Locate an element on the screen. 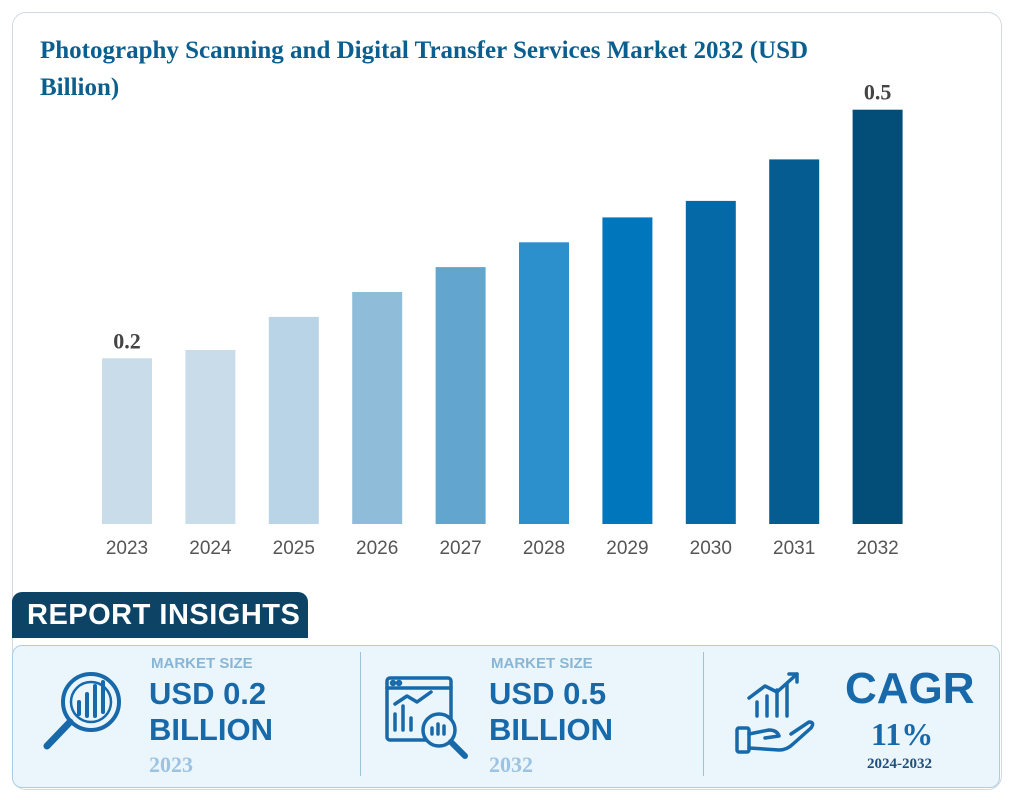  x-tick-label: 2030 is located at coordinates (711, 548).